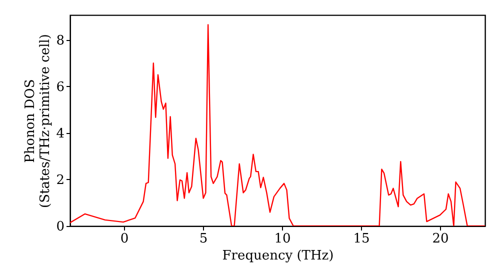 This screenshot has width=500, height=280. Describe the element at coordinates (60, 134) in the screenshot. I see `y-tick-label: 4` at that location.